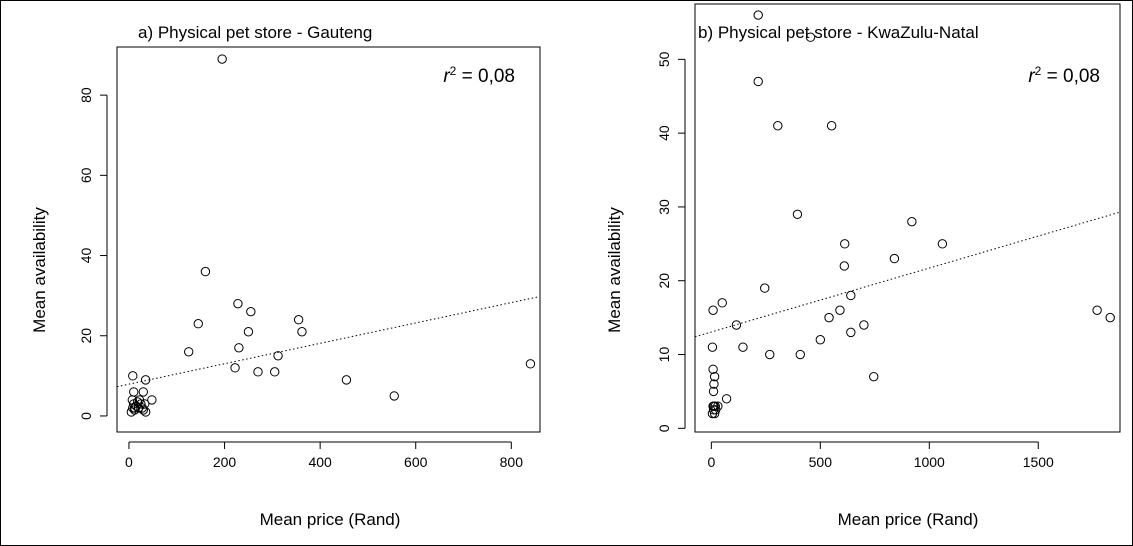 The height and width of the screenshot is (546, 1133). What do you see at coordinates (664, 133) in the screenshot?
I see `panel-b-y-tick-label: 40` at bounding box center [664, 133].